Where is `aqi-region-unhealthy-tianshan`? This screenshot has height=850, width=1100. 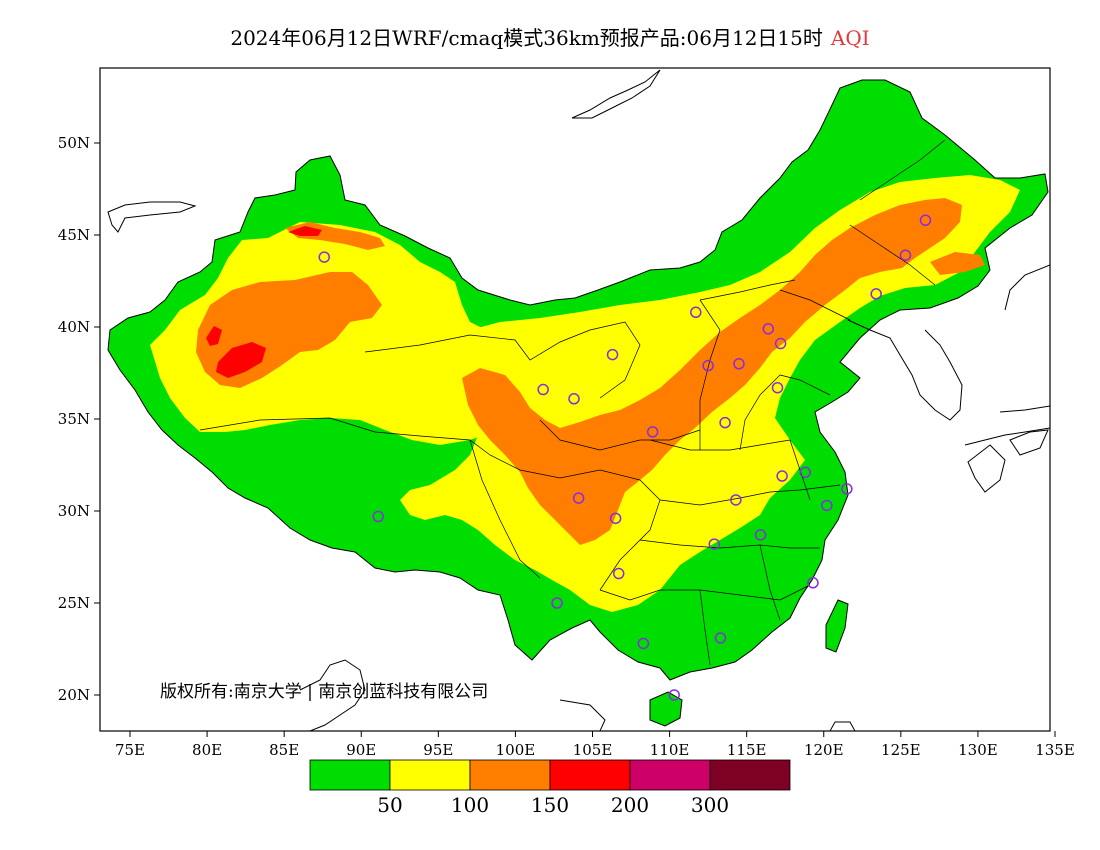 aqi-region-unhealthy-tianshan is located at coordinates (305, 231).